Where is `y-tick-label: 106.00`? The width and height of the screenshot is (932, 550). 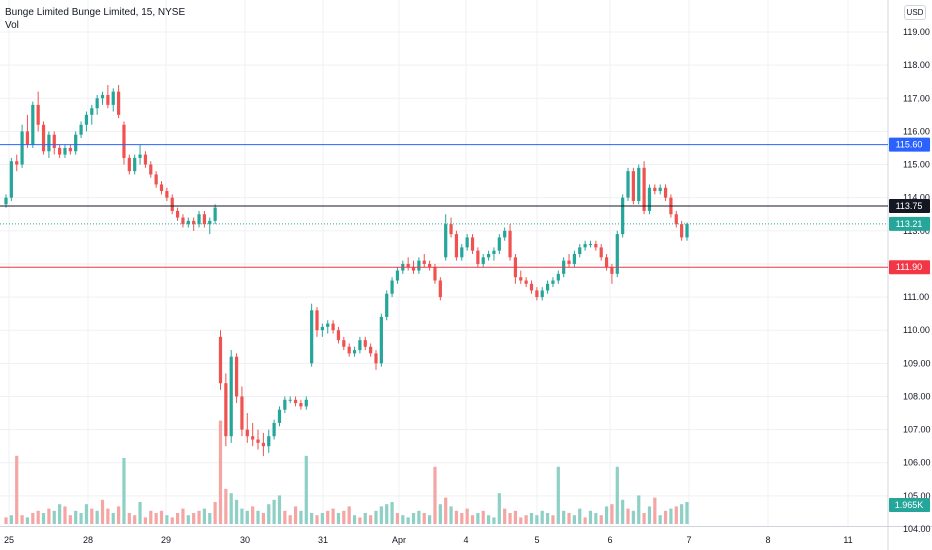
y-tick-label: 106.00 is located at coordinates (917, 463).